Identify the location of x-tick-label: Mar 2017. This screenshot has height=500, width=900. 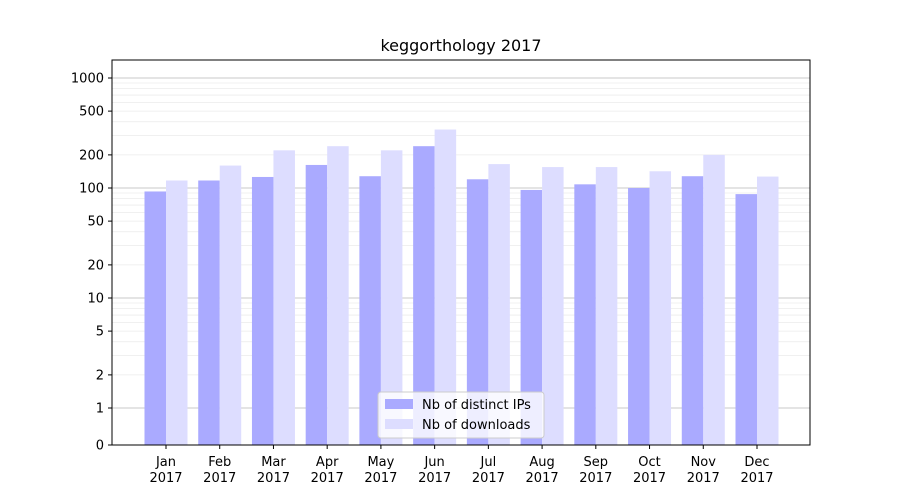
(273, 470).